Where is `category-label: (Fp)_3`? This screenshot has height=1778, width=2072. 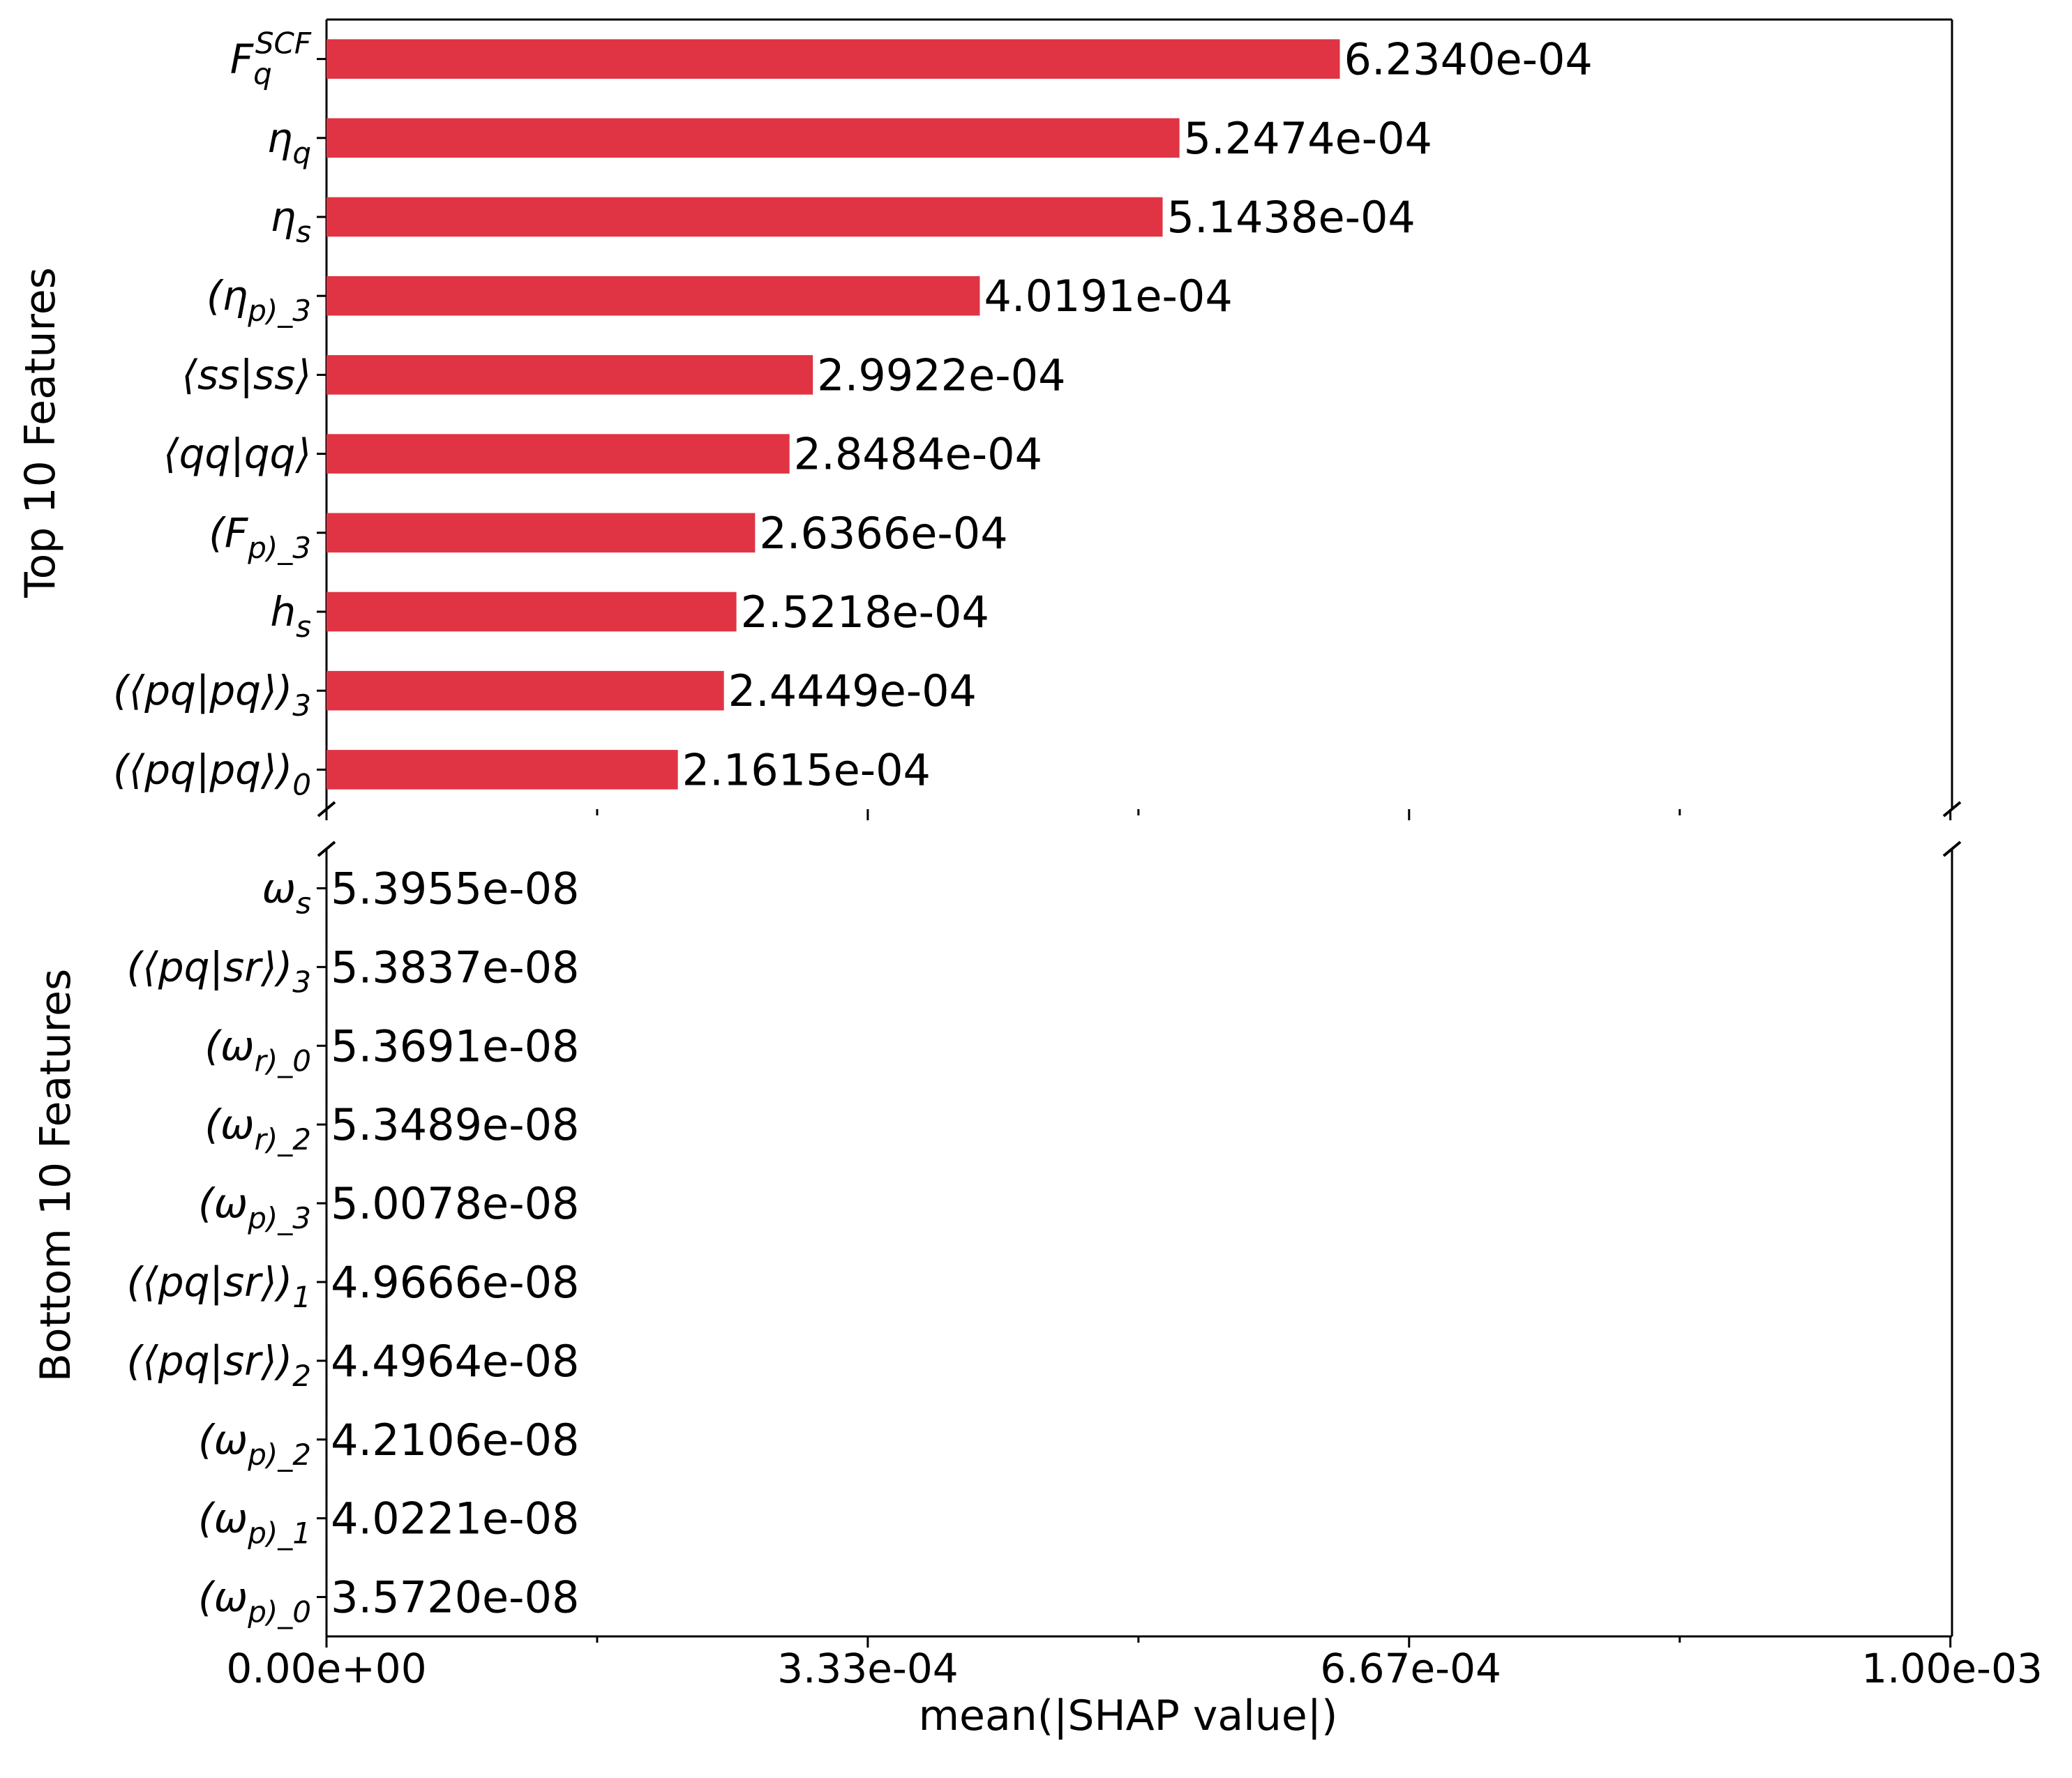
category-label: (Fp)_3 is located at coordinates (260, 537).